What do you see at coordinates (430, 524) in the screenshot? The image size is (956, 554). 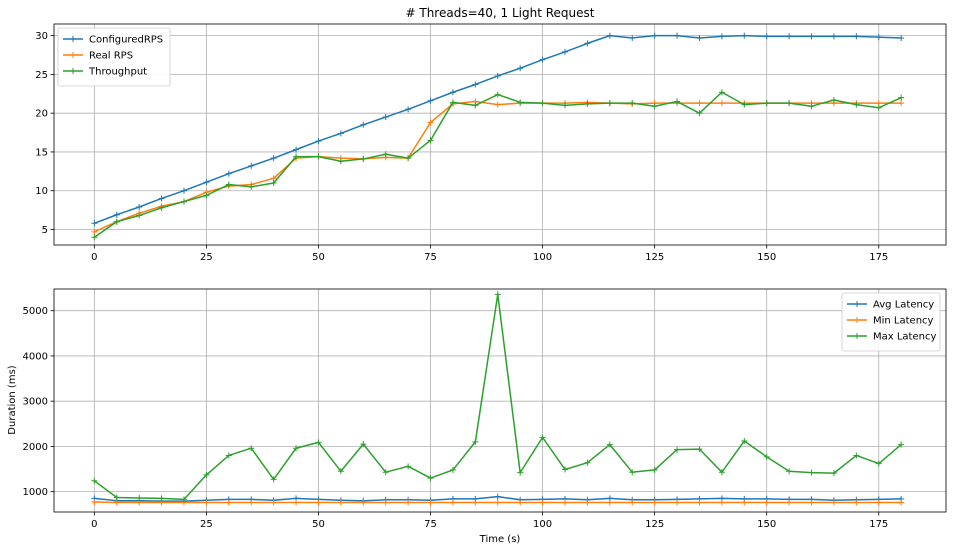 I see `x-tick-label: 75` at bounding box center [430, 524].